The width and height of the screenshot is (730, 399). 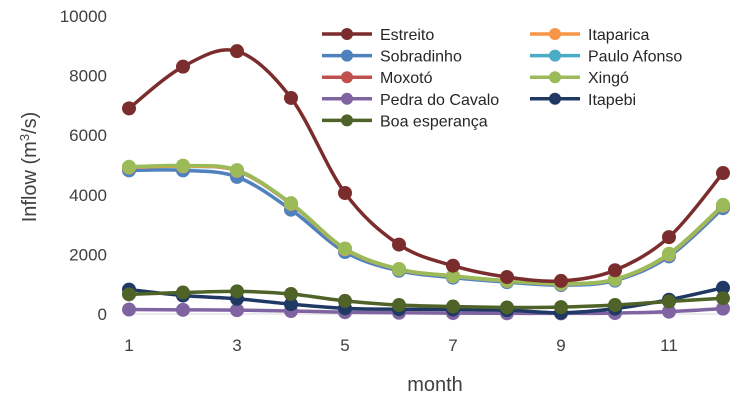 What do you see at coordinates (236, 345) in the screenshot?
I see `x-tick-label: 3` at bounding box center [236, 345].